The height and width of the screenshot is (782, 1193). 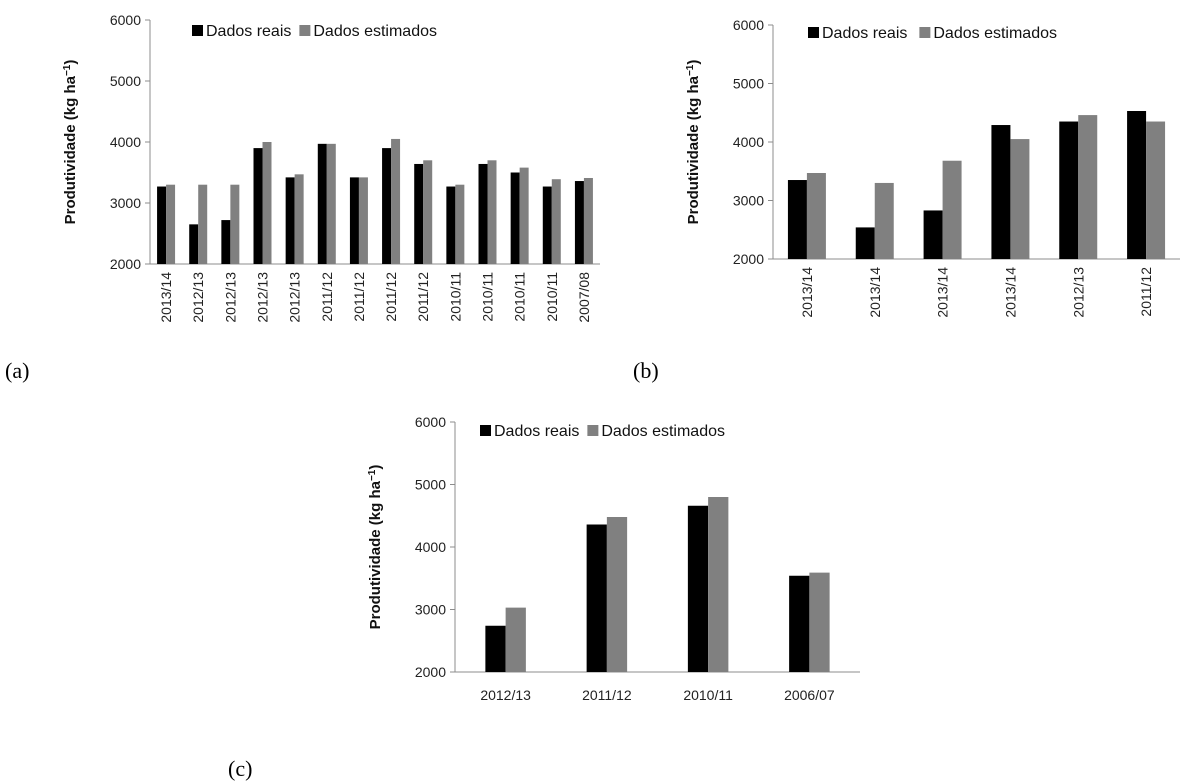 What do you see at coordinates (809, 695) in the screenshot?
I see `x-tick-label: 2006/07` at bounding box center [809, 695].